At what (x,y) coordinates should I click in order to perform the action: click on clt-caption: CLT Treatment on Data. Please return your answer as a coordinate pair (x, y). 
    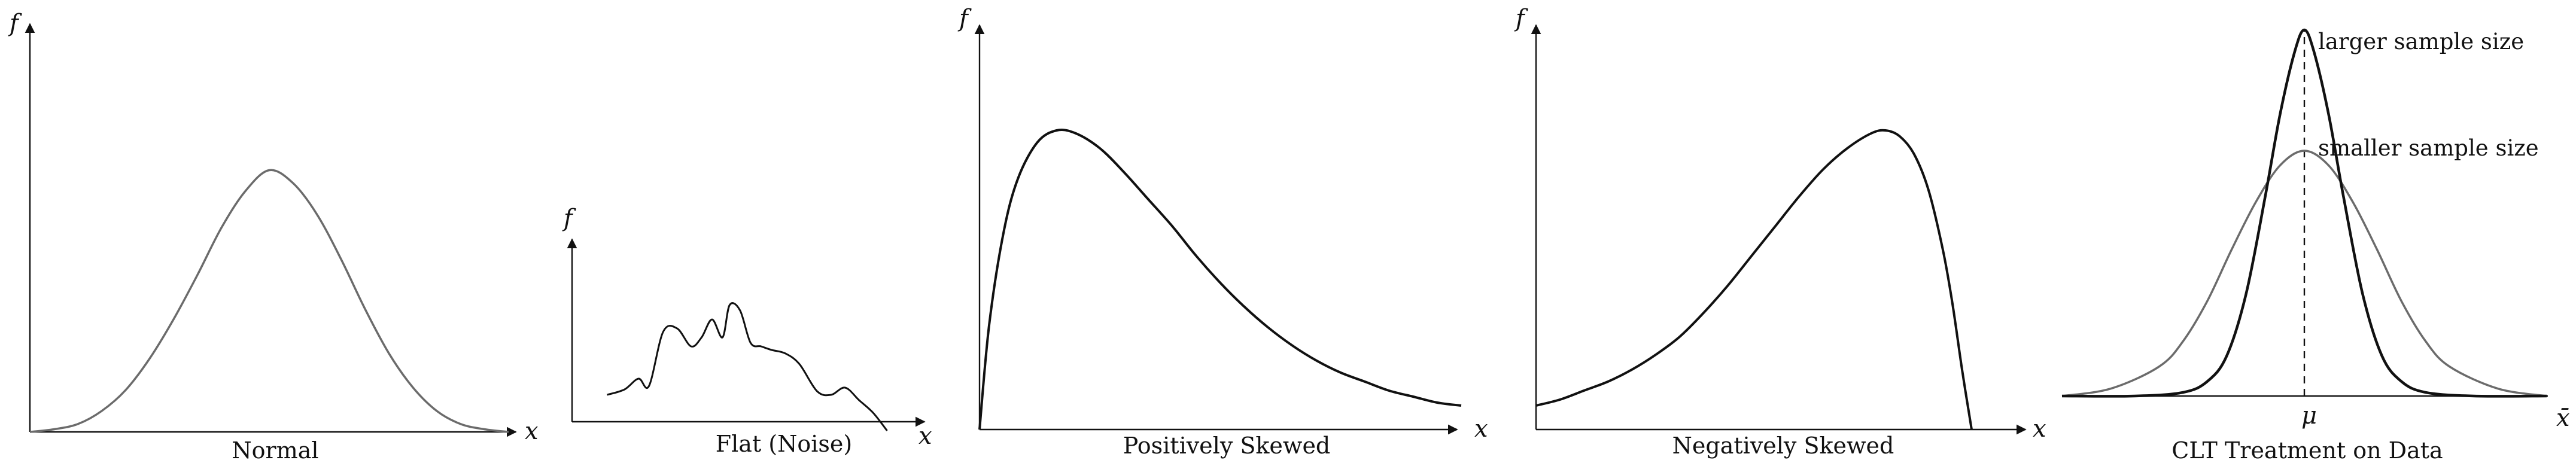
    Looking at the image, I should click on (2307, 450).